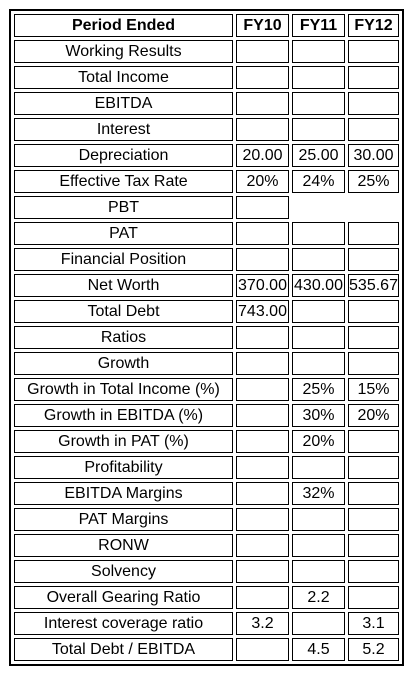 This screenshot has height=699, width=418. I want to click on row-label: Total Debt, so click(123, 311).